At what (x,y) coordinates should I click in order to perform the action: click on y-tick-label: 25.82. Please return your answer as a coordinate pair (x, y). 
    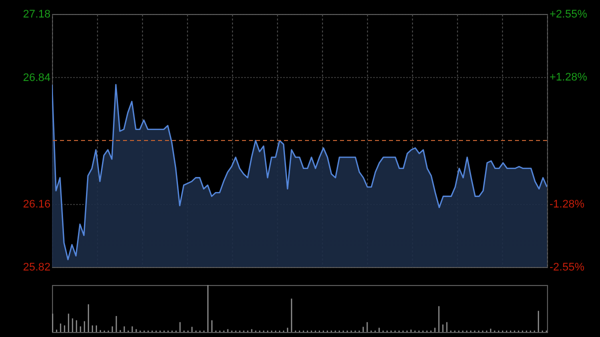
    Looking at the image, I should click on (36, 268).